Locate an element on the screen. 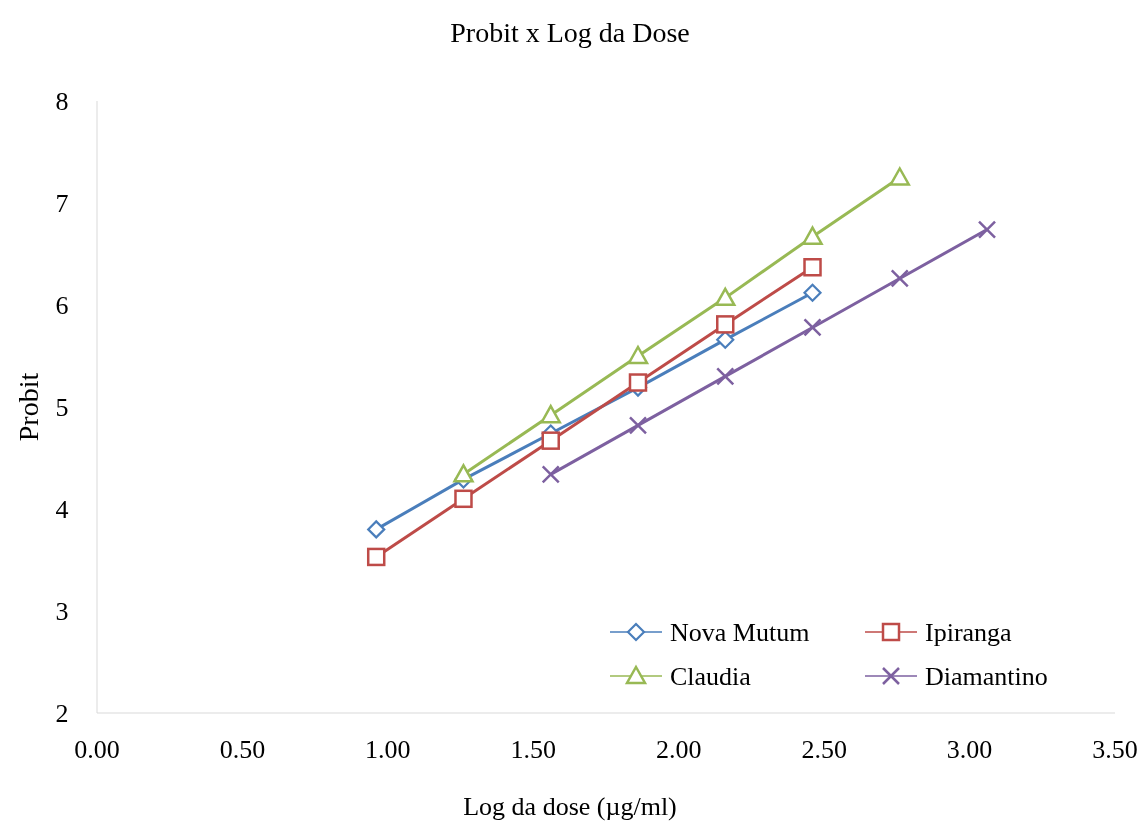 This screenshot has height=826, width=1142. y-axis-title: Probit is located at coordinates (28, 407).